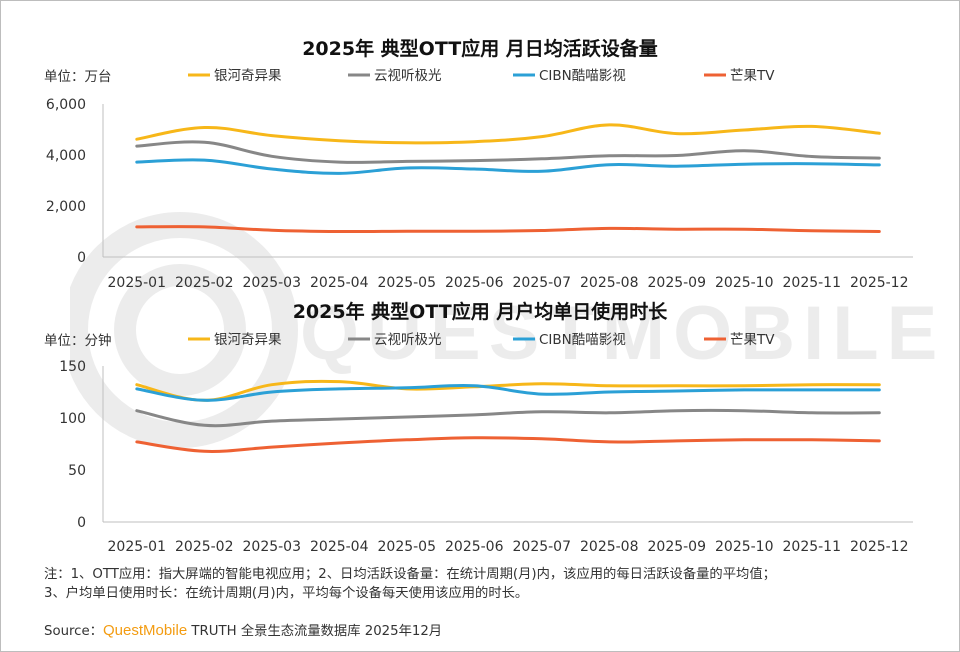  I want to click on y-tick-label: 150, so click(72, 367).